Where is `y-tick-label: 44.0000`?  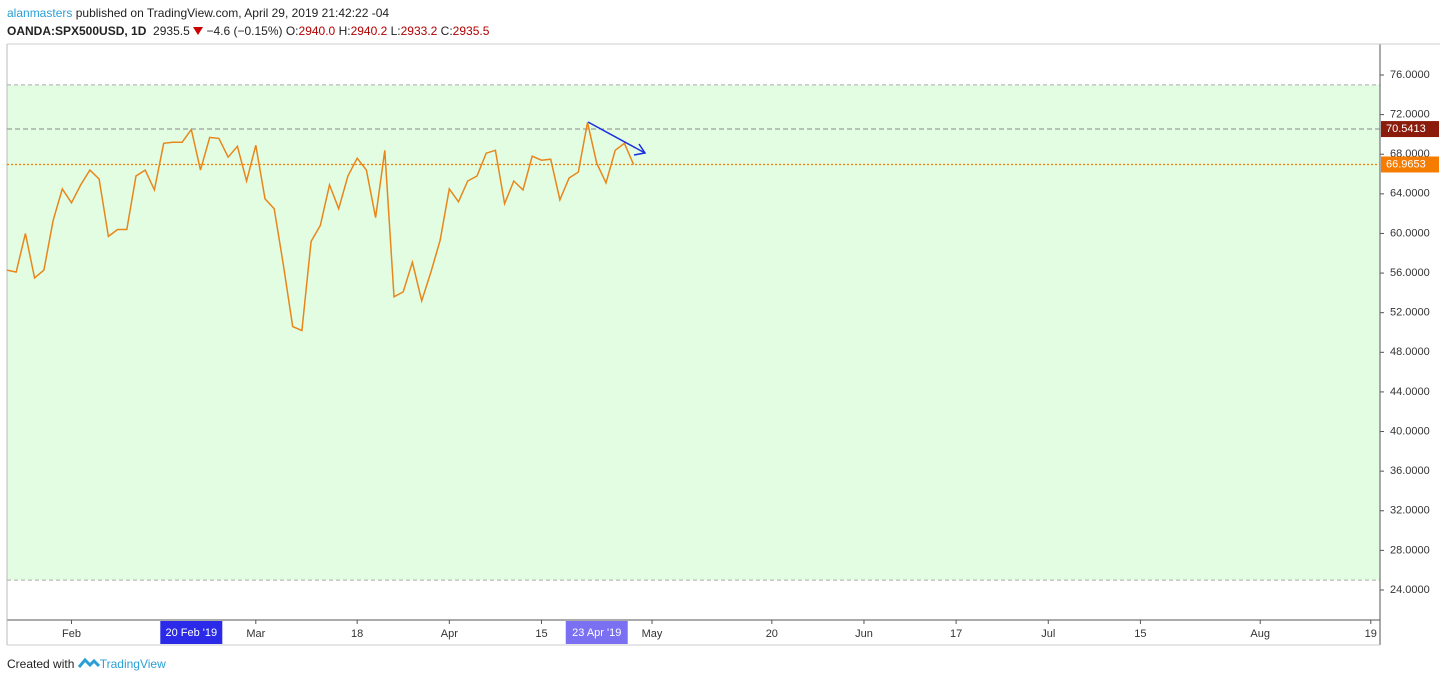 y-tick-label: 44.0000 is located at coordinates (1410, 392).